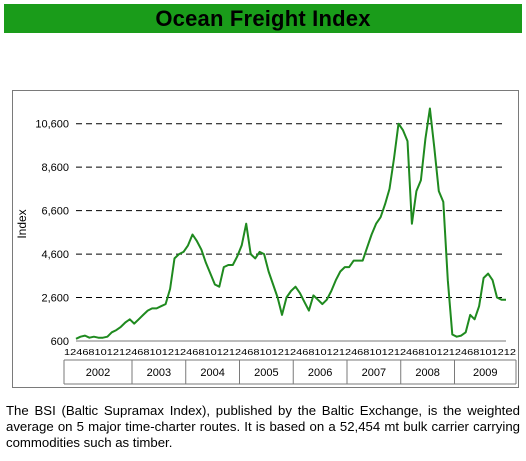 This screenshot has width=526, height=461. What do you see at coordinates (55, 168) in the screenshot?
I see `y-tick-label: 8,600` at bounding box center [55, 168].